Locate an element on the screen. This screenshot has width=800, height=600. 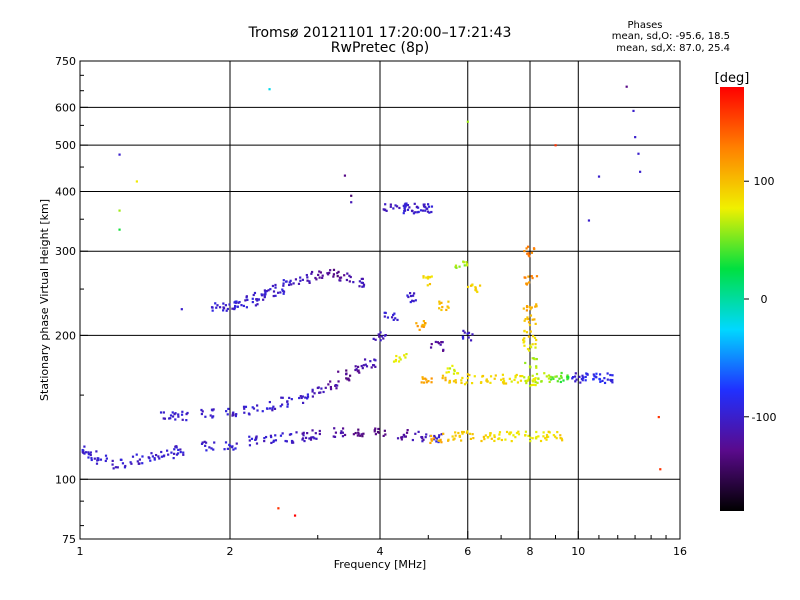
x-axis-label: Frequency [MHz] is located at coordinates (380, 564).